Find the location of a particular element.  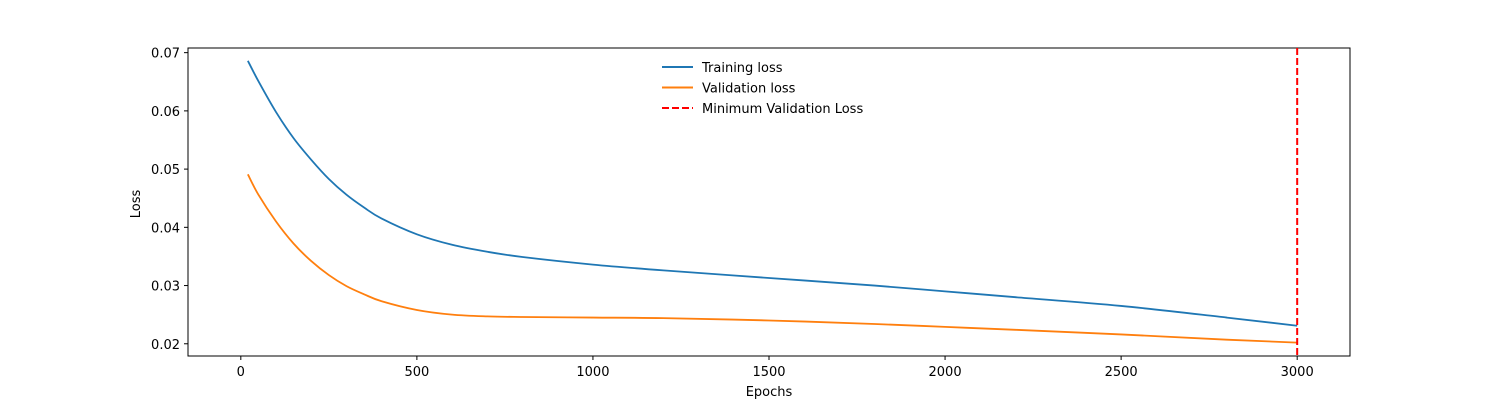

y-tick-label: 0.04 is located at coordinates (165, 228).